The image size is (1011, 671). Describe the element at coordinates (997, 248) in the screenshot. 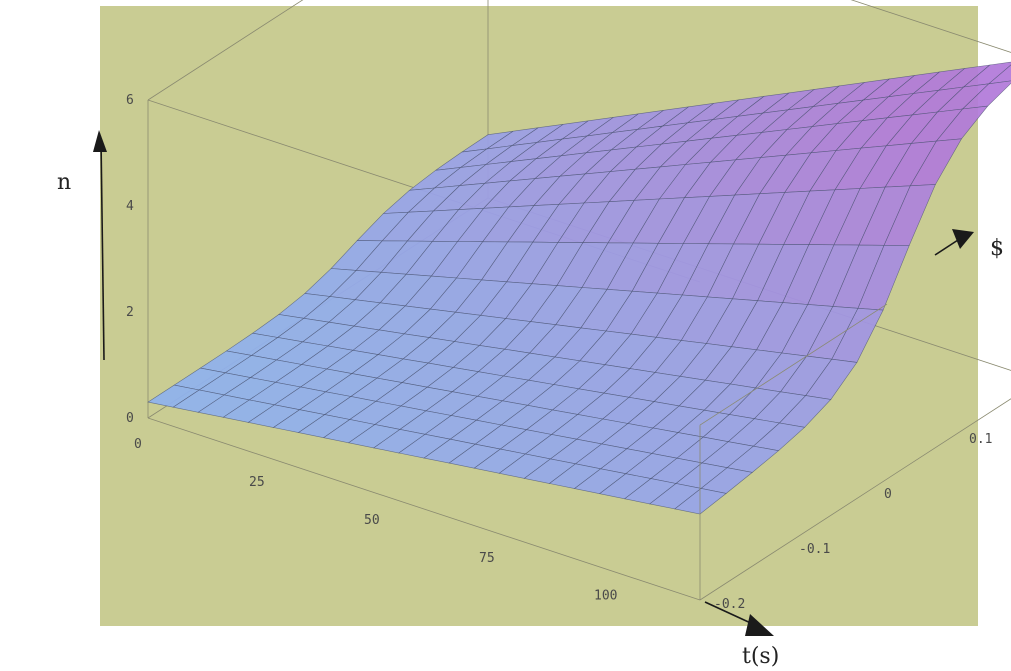

I see `y-axis-label: $` at that location.